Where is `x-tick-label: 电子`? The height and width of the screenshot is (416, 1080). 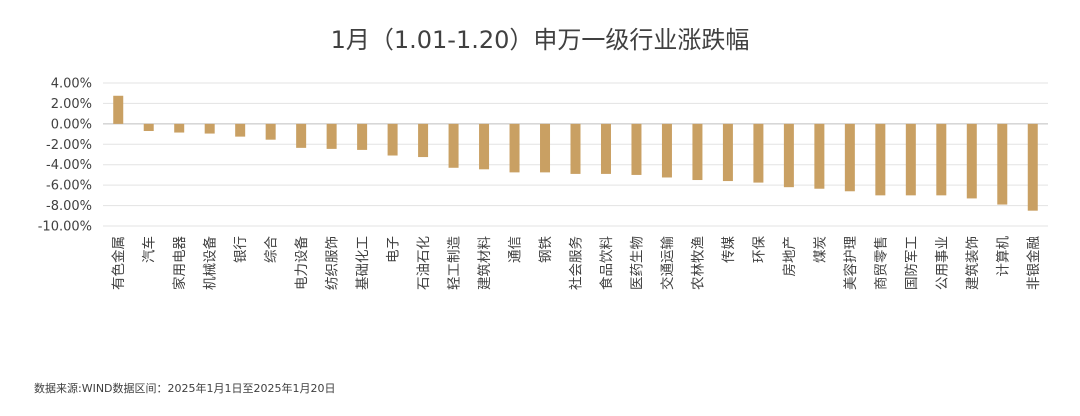
x-tick-label: 电子 is located at coordinates (394, 249).